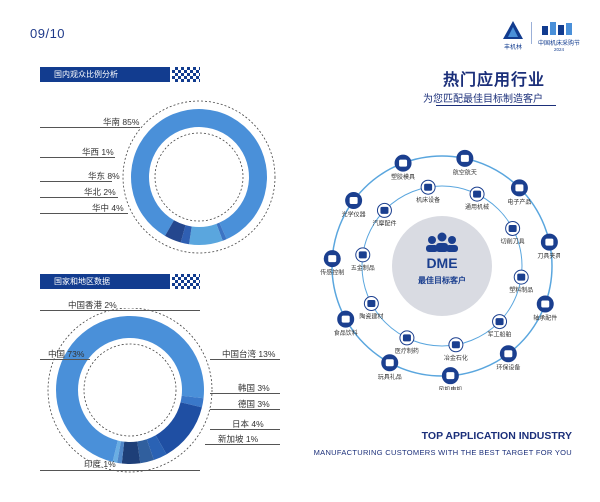  Describe the element at coordinates (512, 48) in the screenshot. I see `brand-name-left: 丰机林` at that location.